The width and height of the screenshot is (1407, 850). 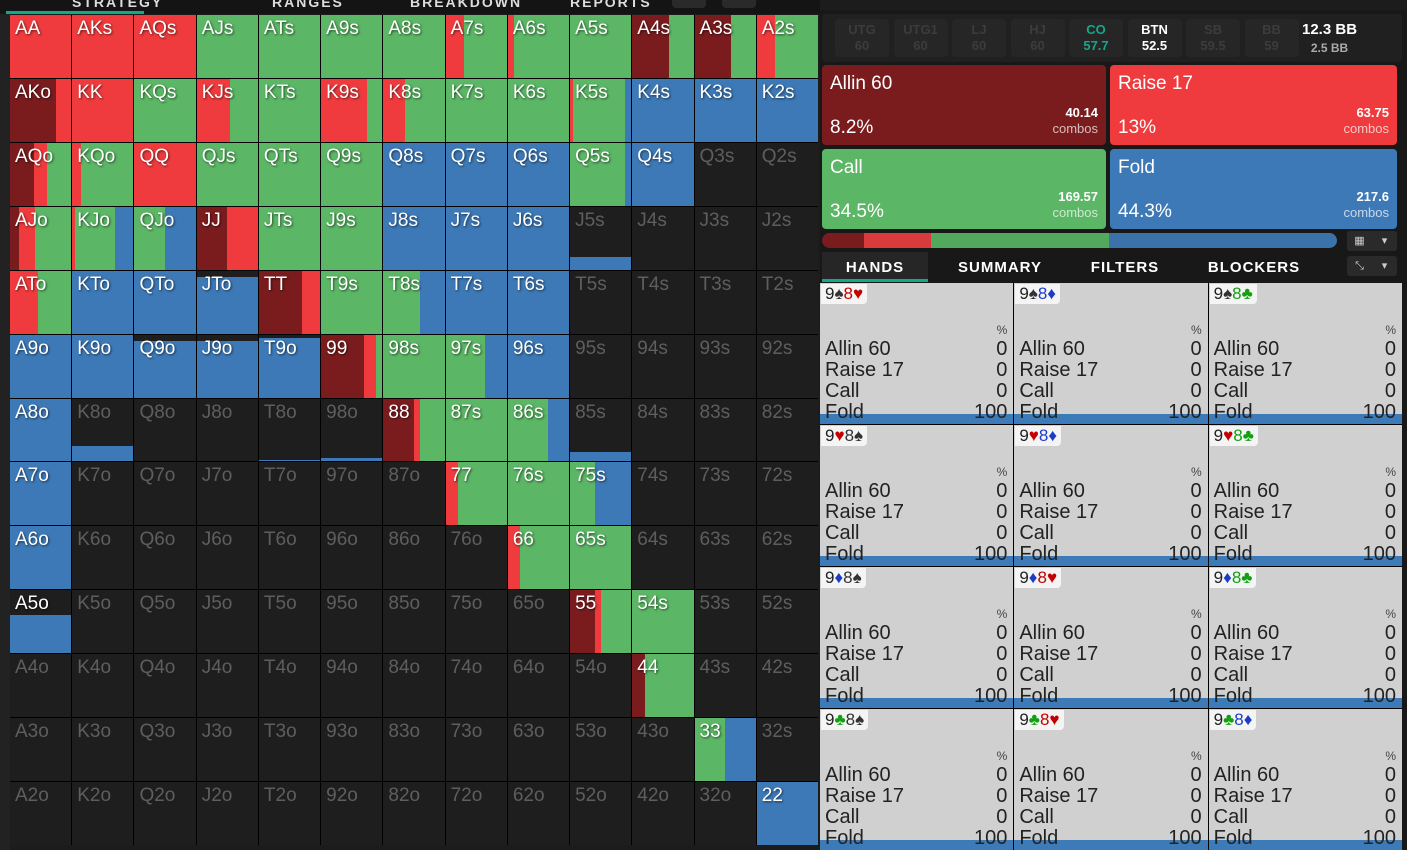 What do you see at coordinates (1253, 189) in the screenshot?
I see `action-fold: Fold 44.3% 217.6 combos` at bounding box center [1253, 189].